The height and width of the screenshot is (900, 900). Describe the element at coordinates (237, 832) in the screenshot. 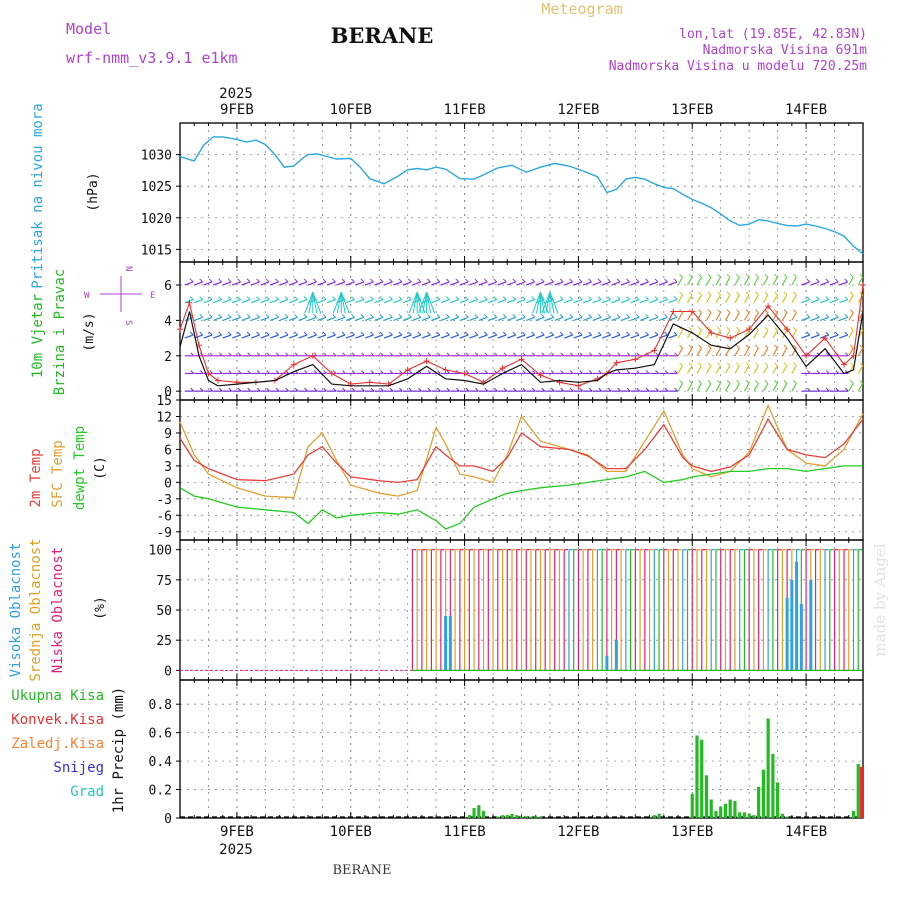

I see `bottom-day-label: 9FEB` at that location.